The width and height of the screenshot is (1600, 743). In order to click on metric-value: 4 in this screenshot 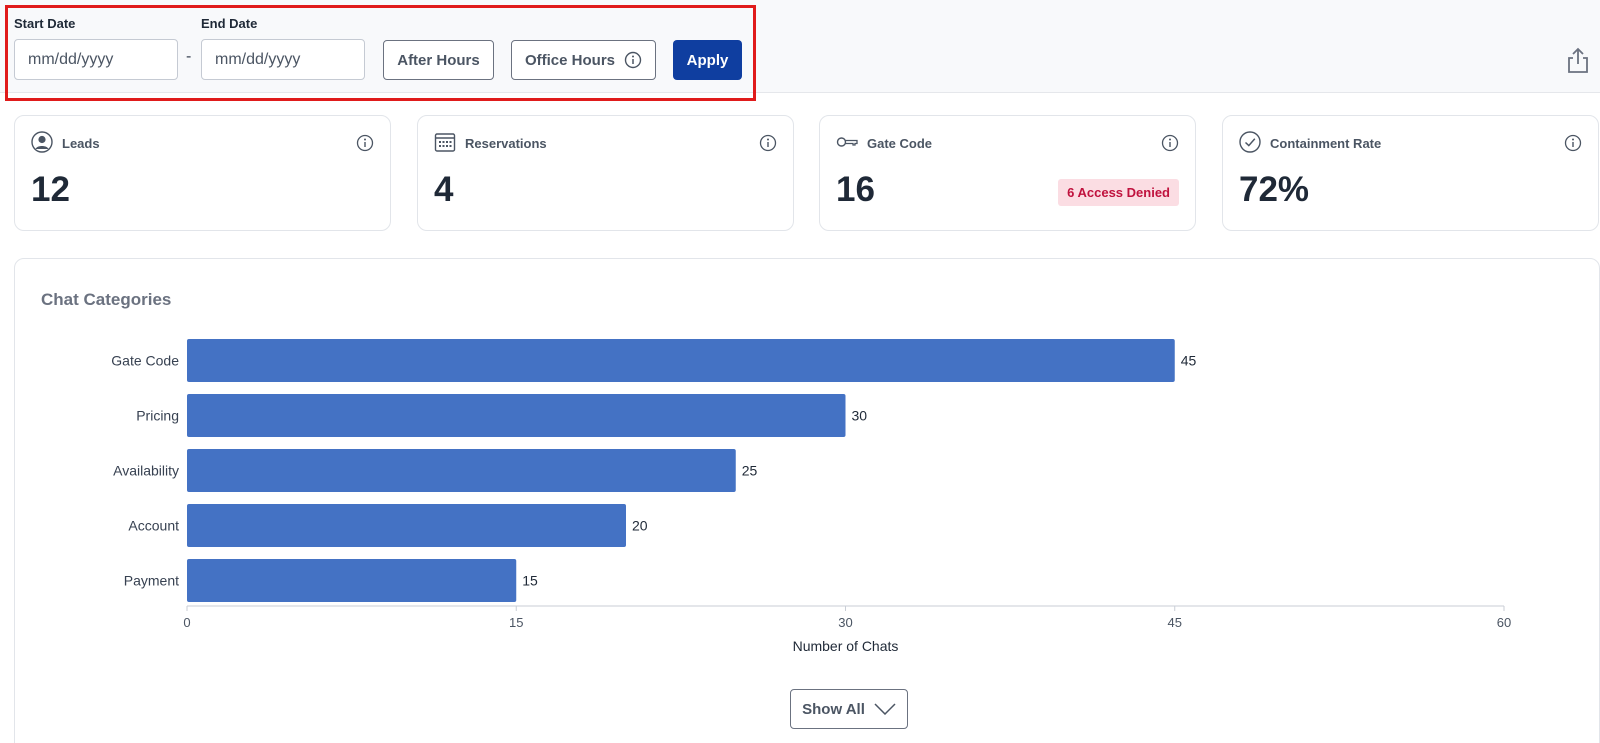, I will do `click(444, 189)`.